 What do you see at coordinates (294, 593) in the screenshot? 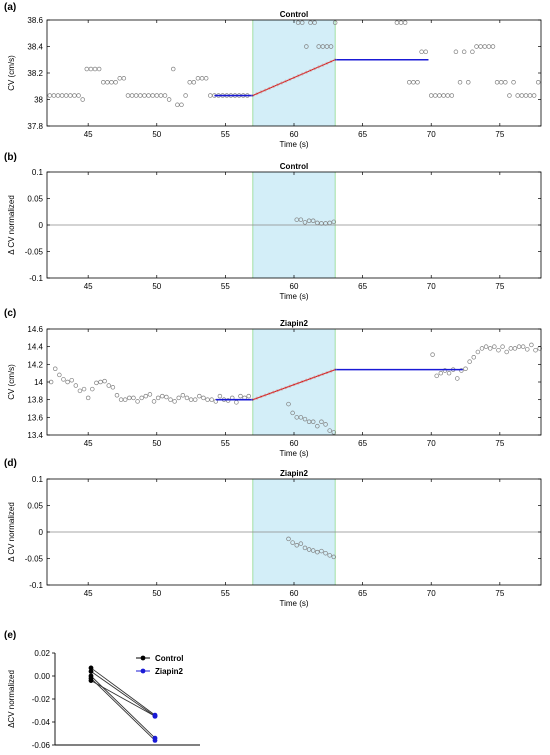
I see `x-tick-label: 60` at bounding box center [294, 593].